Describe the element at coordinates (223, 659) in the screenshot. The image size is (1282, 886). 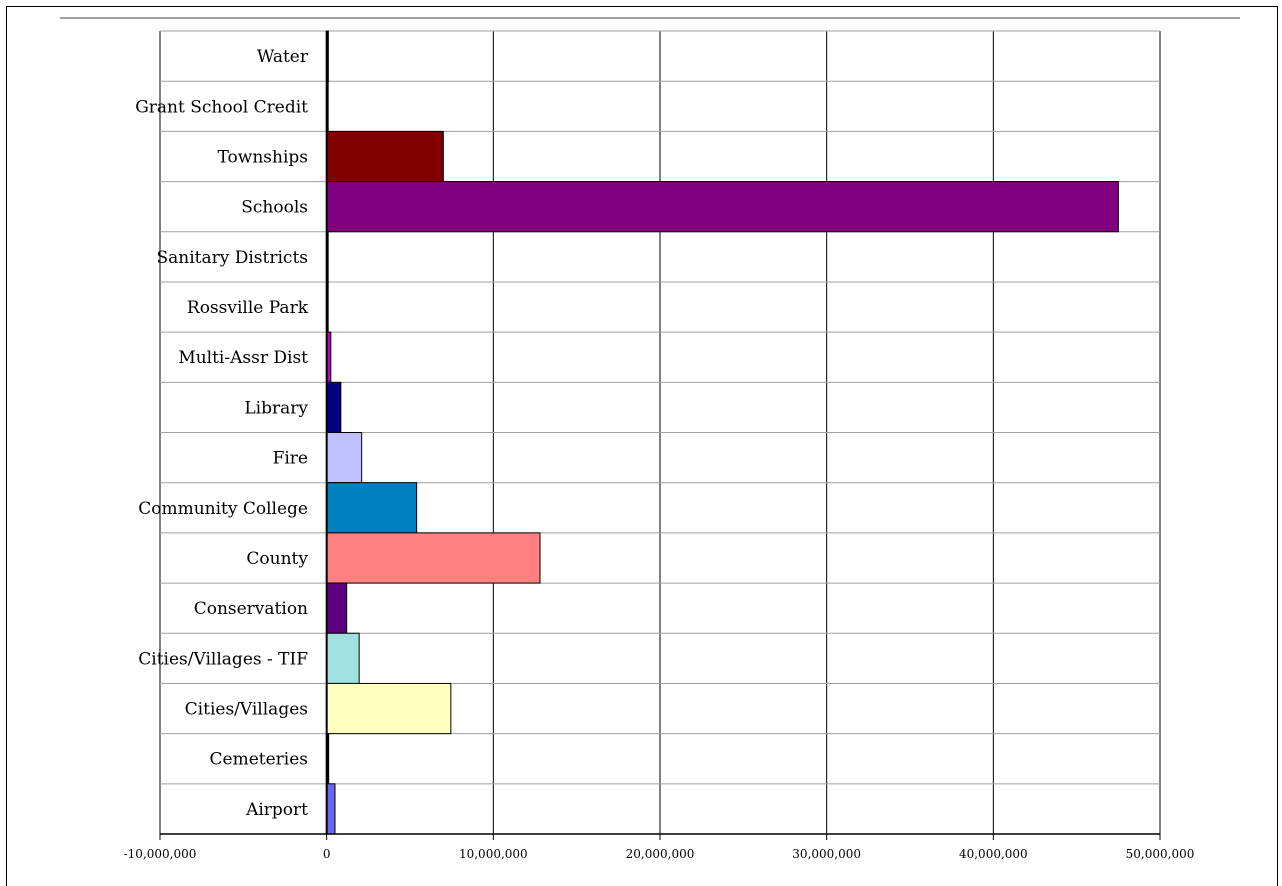
I see `category-label: Cities/Villages - TIF` at that location.